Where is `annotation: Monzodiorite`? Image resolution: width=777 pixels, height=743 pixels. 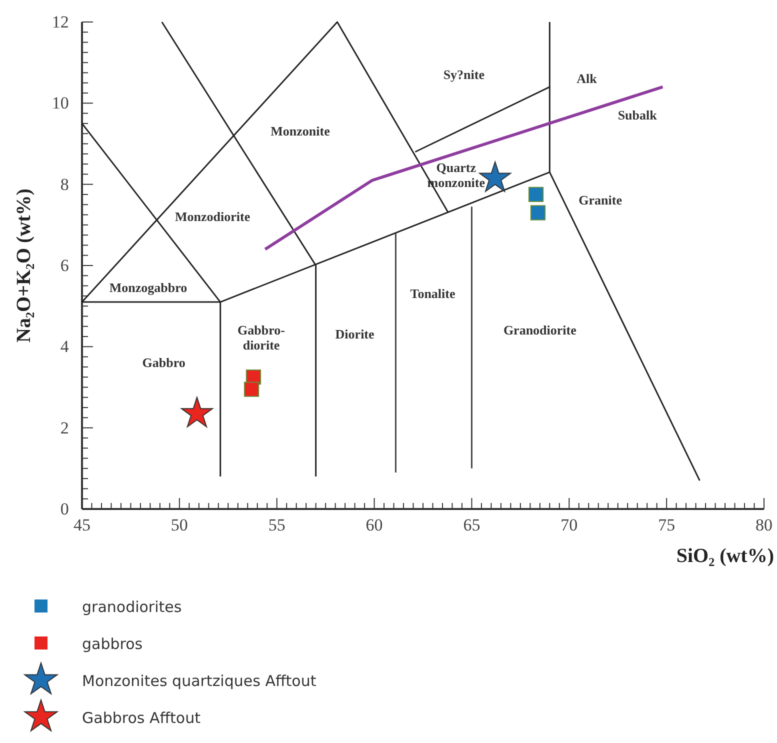 annotation: Monzodiorite is located at coordinates (212, 216).